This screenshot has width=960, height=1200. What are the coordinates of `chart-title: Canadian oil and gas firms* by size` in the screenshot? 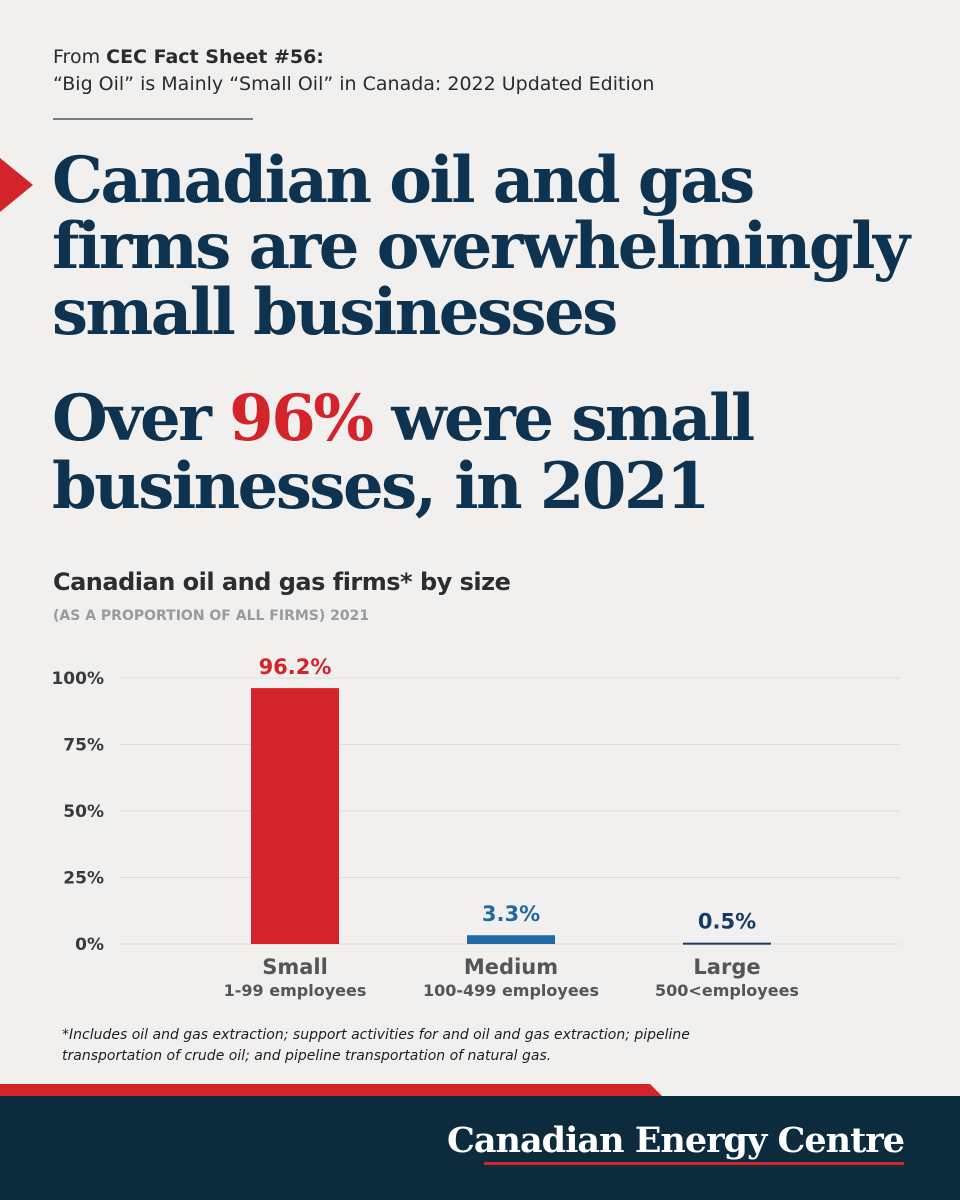 It's located at (282, 582).